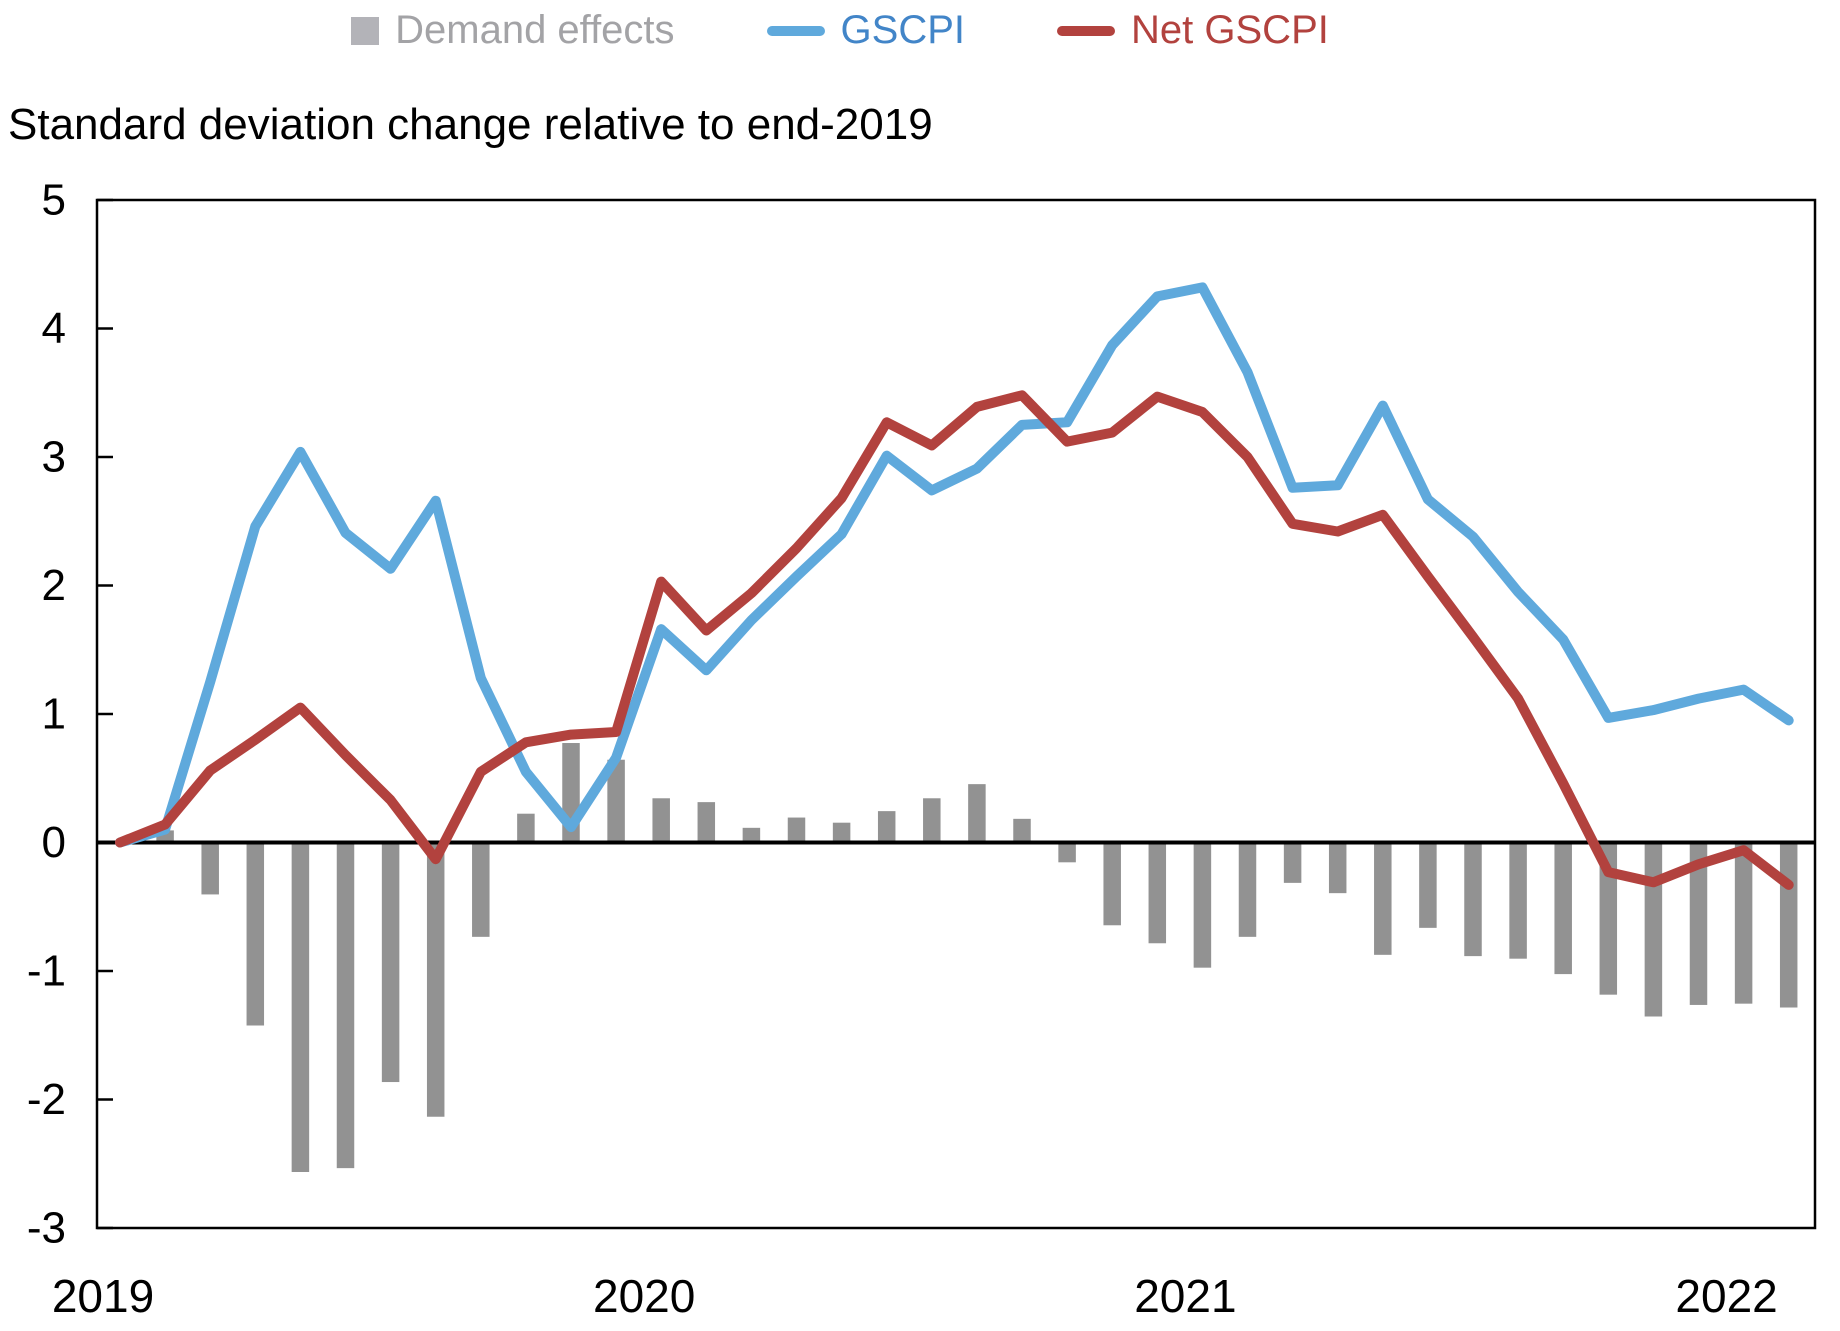  I want to click on x-axis-labels: 2019 2020 2021 2022, so click(915, 1296).